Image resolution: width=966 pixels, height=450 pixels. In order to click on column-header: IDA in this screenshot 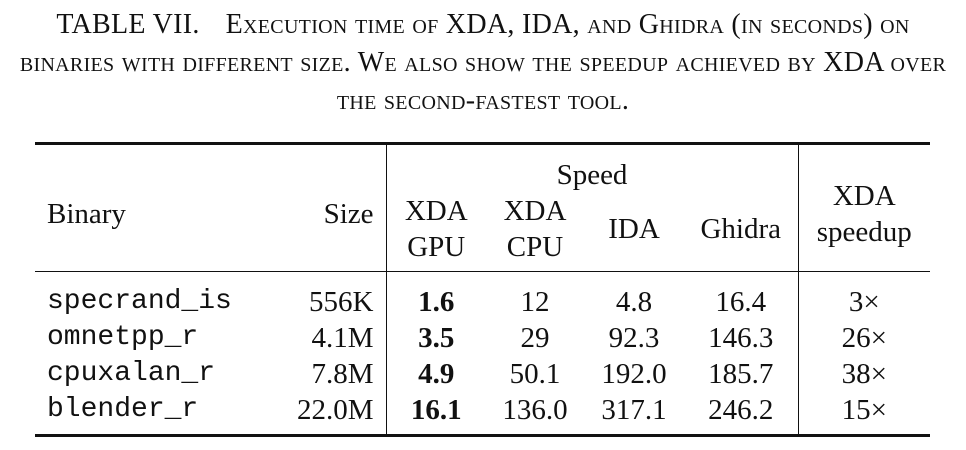, I will do `click(634, 232)`.